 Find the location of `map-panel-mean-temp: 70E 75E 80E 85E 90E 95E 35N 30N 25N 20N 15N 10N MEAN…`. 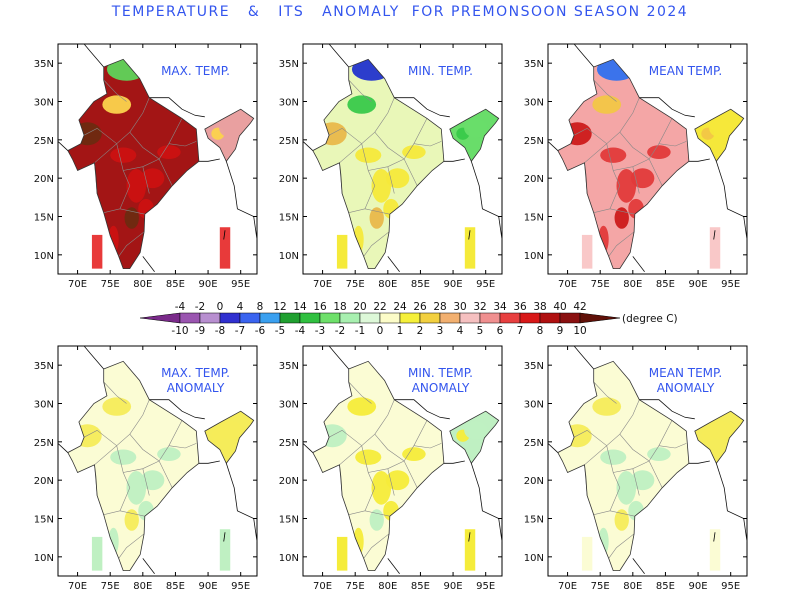

map-panel-mean-temp: 70E 75E 80E 85E 90E 95E 35N 30N 25N 20N 15N 10N MEAN… is located at coordinates (630, 168).